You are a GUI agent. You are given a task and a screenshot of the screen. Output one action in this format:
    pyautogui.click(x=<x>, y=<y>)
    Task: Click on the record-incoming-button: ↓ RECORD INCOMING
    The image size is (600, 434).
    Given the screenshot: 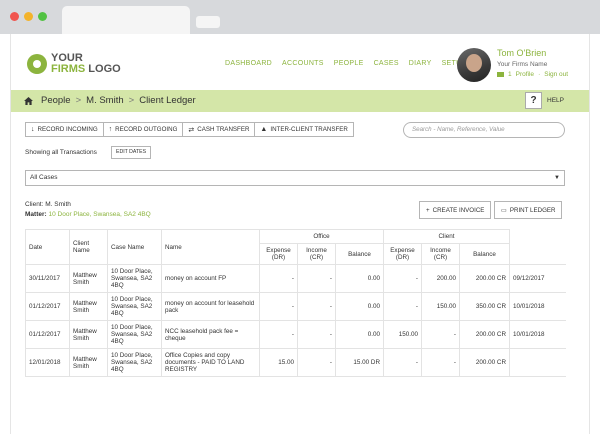 What is the action you would take?
    pyautogui.click(x=64, y=129)
    